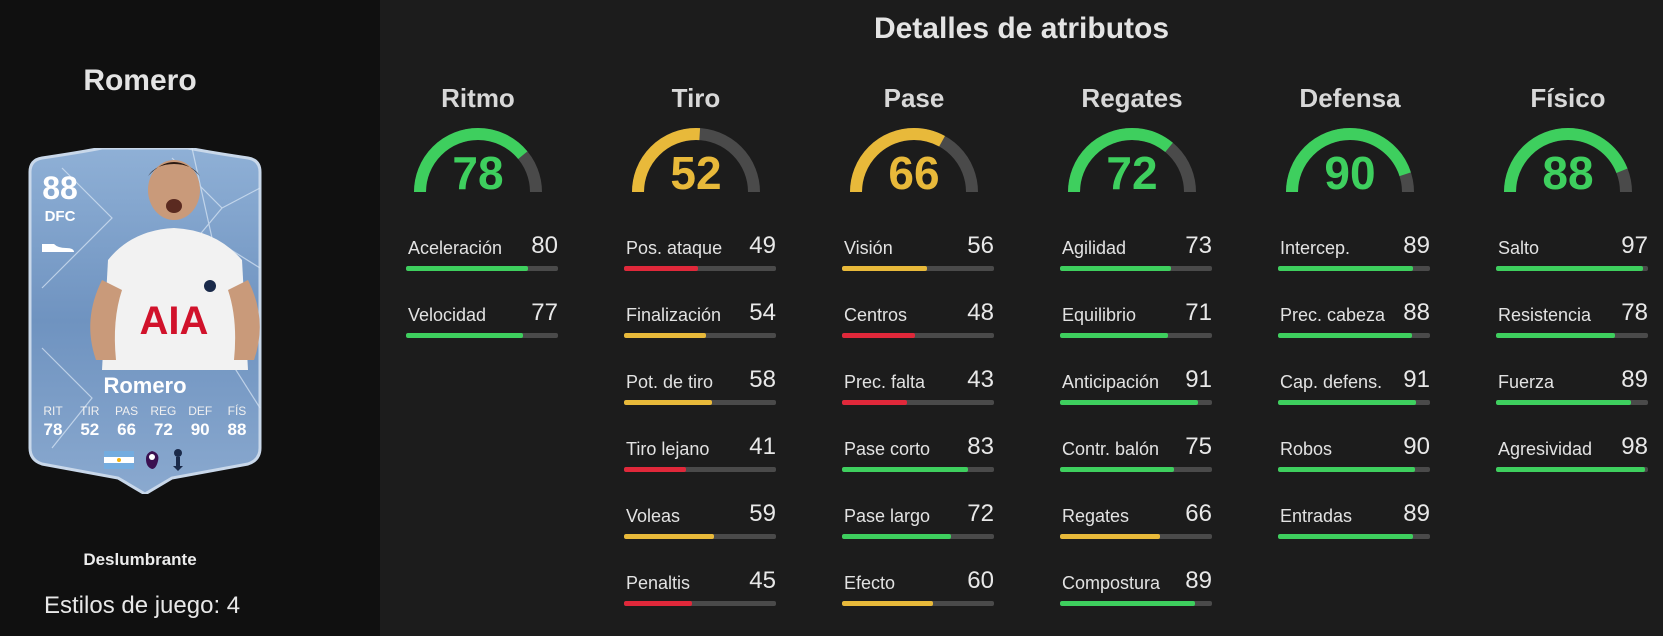  I want to click on player-card: 88 DFC AIA Romero RIT 78 TIR 52, so click(145, 321).